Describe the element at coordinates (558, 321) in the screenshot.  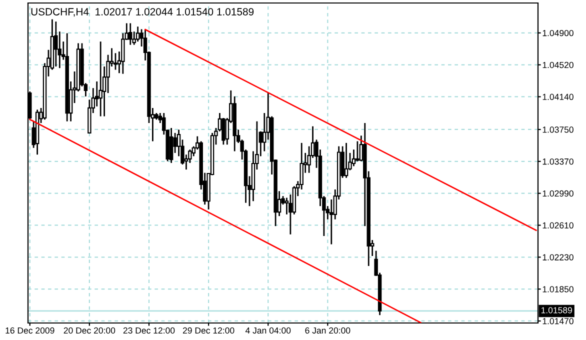
I see `y-tick-label: 1.01470` at that location.